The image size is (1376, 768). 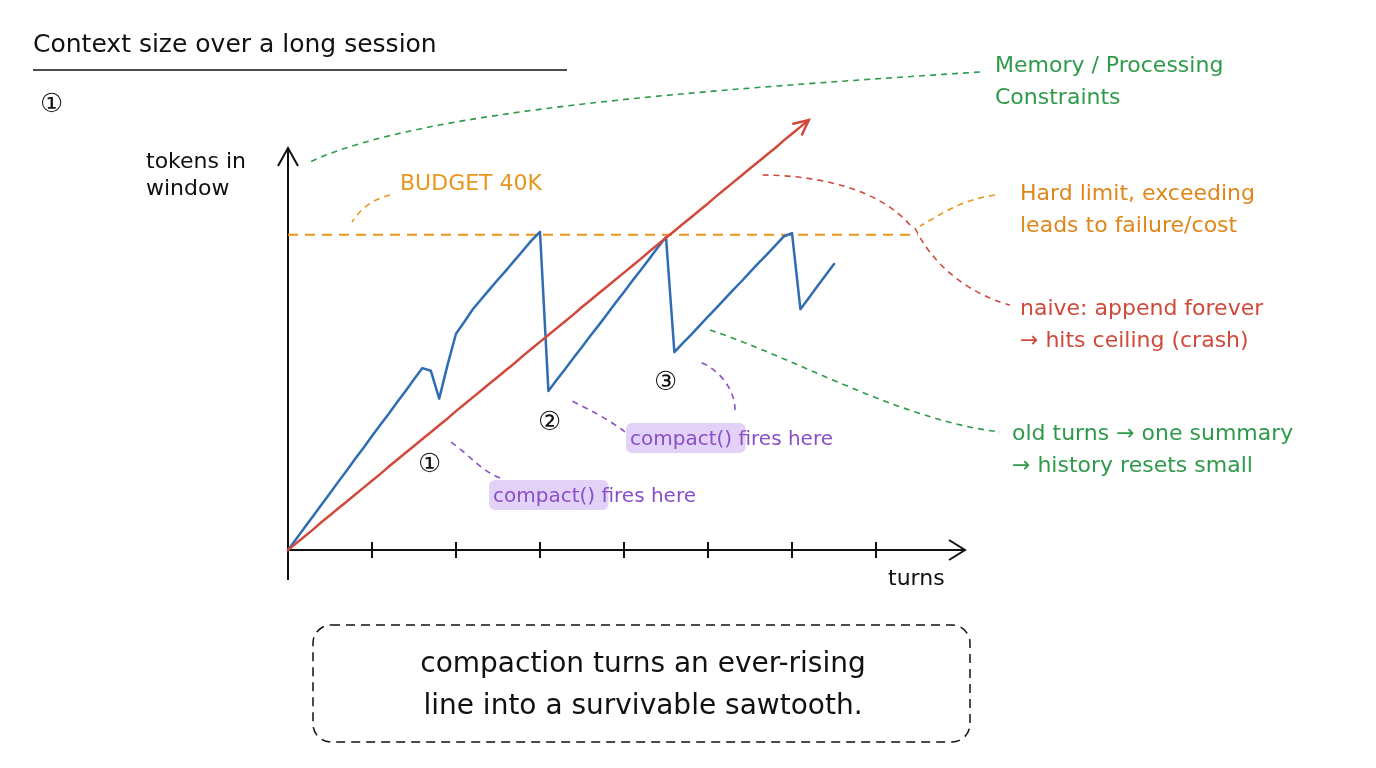 I want to click on text: old turns → one summary → history resets small, so click(x=1153, y=448).